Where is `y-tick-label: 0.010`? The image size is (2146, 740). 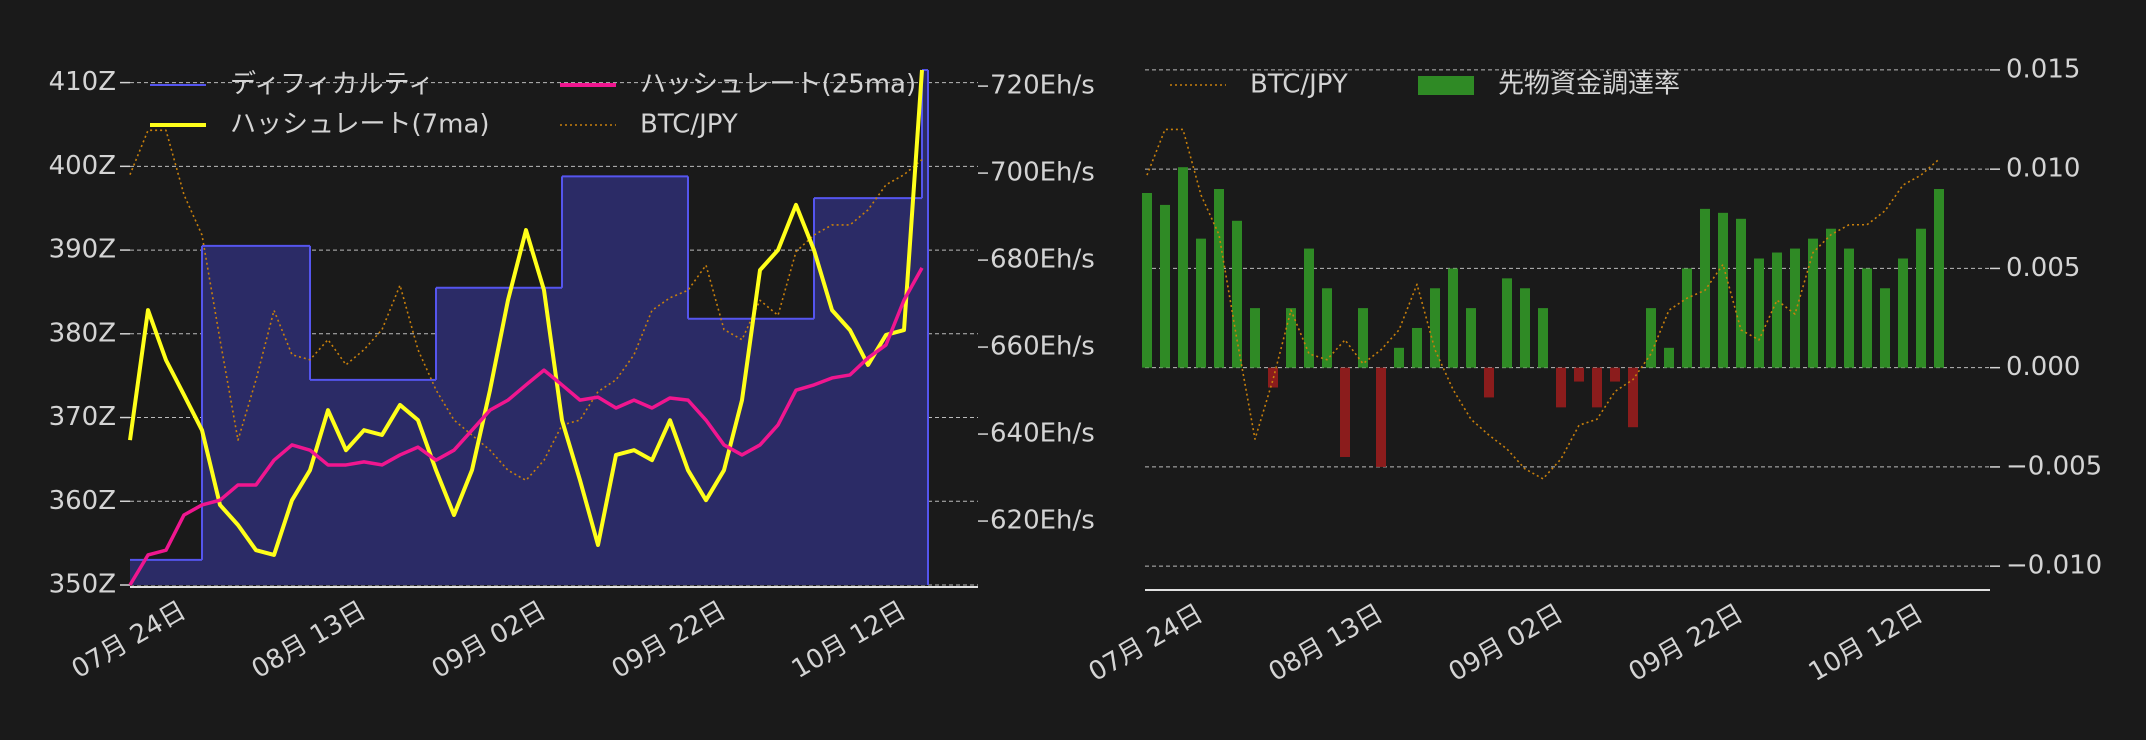
y-tick-label: 0.010 is located at coordinates (2043, 169).